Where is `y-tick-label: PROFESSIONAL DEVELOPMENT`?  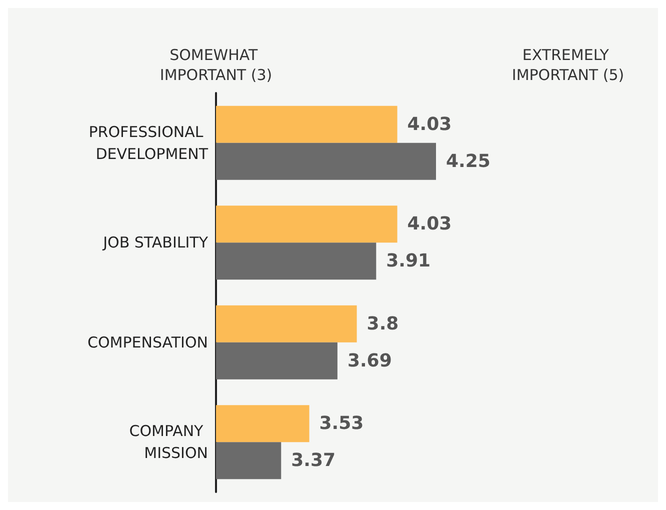
y-tick-label: PROFESSIONAL DEVELOPMENT is located at coordinates (148, 142).